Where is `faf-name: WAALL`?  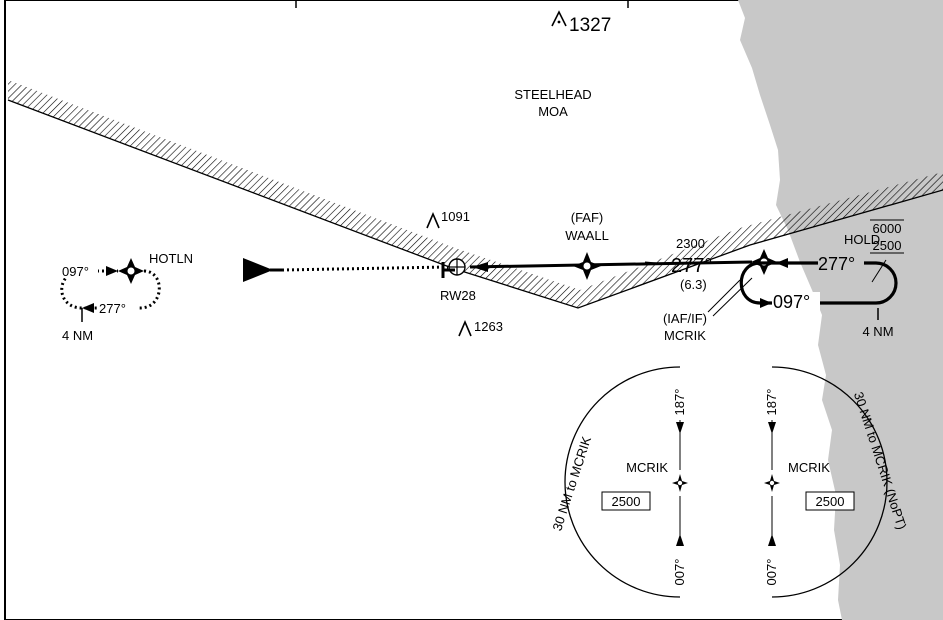 faf-name: WAALL is located at coordinates (587, 235).